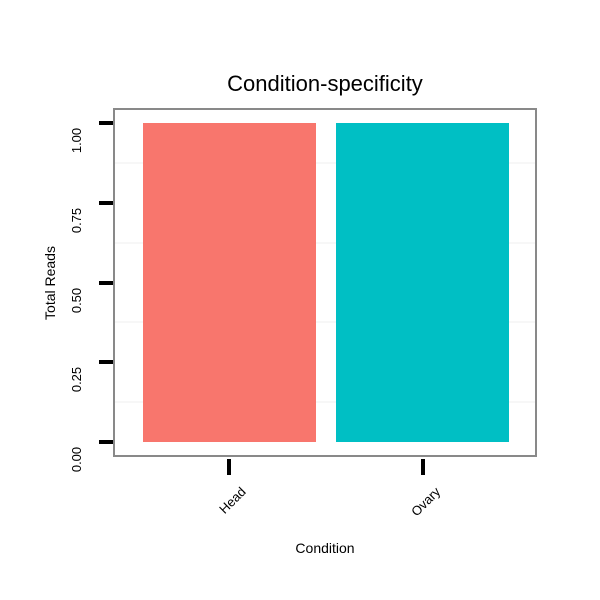 Image resolution: width=600 pixels, height=600 pixels. I want to click on y-axis-title: Total Reads, so click(50, 283).